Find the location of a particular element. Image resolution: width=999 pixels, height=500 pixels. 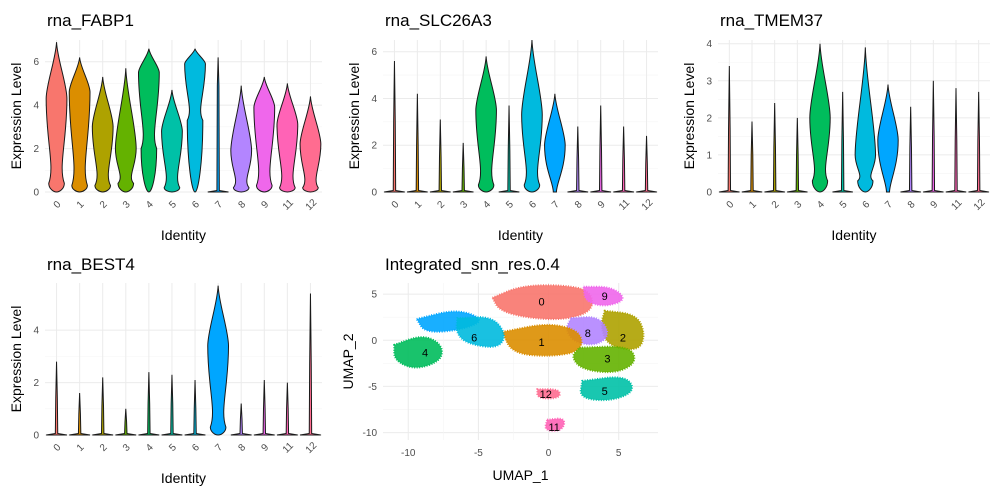

cluster-label: 0 is located at coordinates (541, 302).